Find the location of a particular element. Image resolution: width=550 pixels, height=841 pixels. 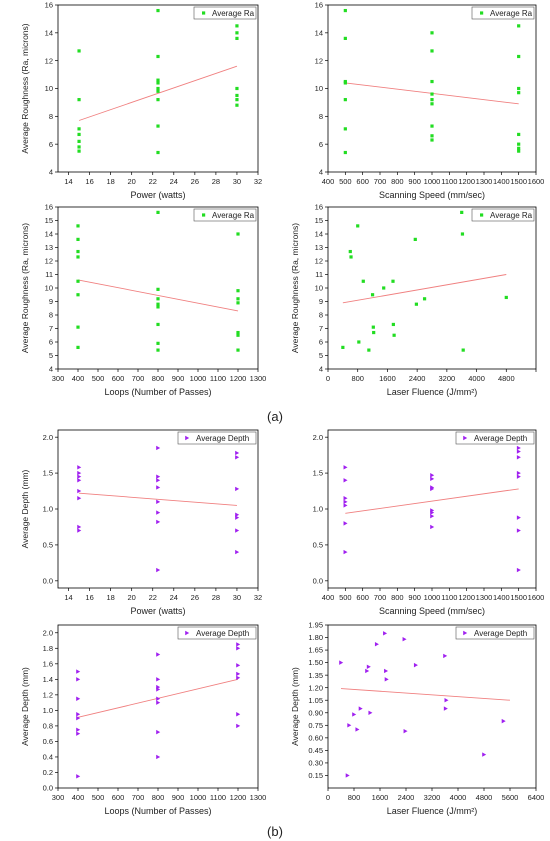

y-tick-label: 16 is located at coordinates (319, 5).